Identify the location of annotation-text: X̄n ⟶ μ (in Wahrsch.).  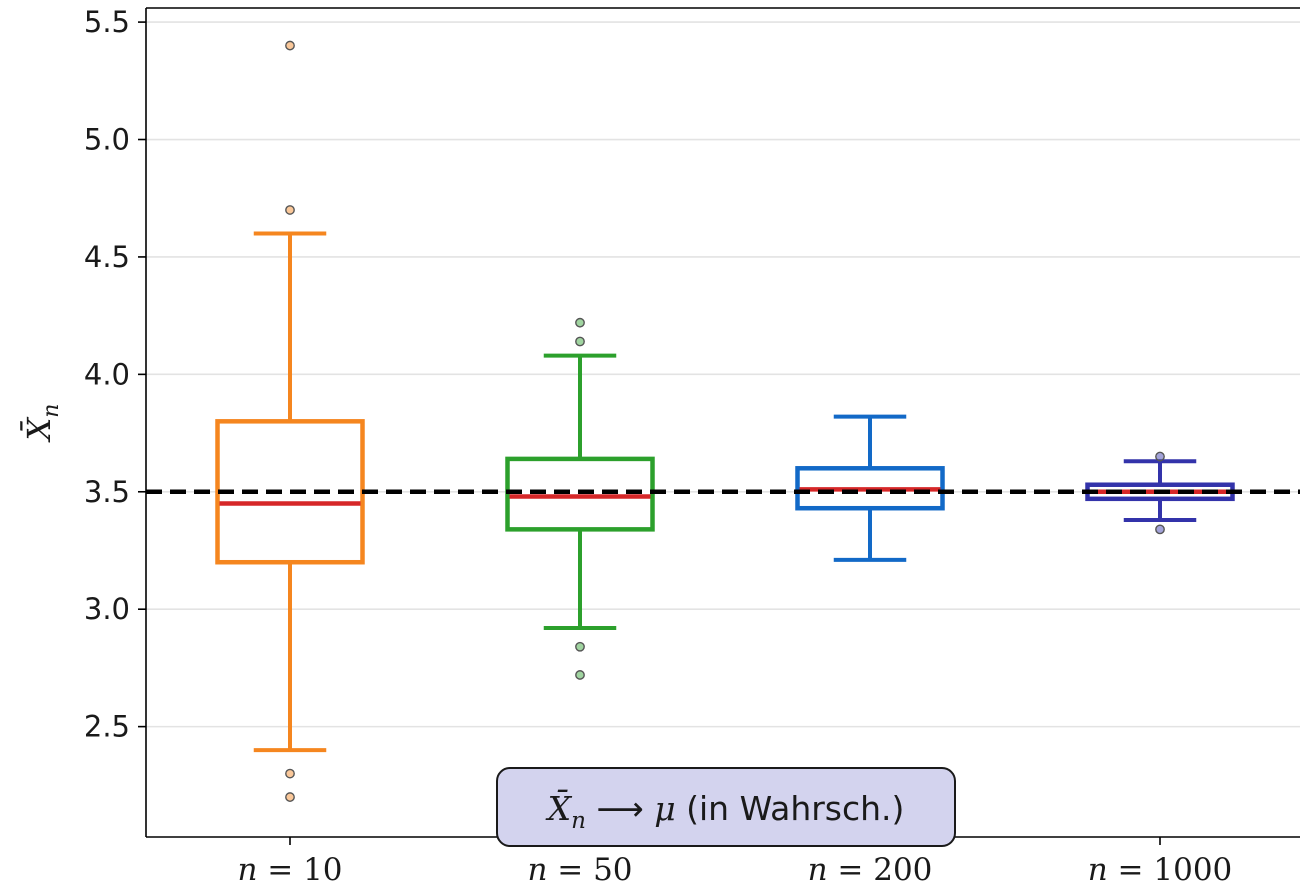
(725, 811).